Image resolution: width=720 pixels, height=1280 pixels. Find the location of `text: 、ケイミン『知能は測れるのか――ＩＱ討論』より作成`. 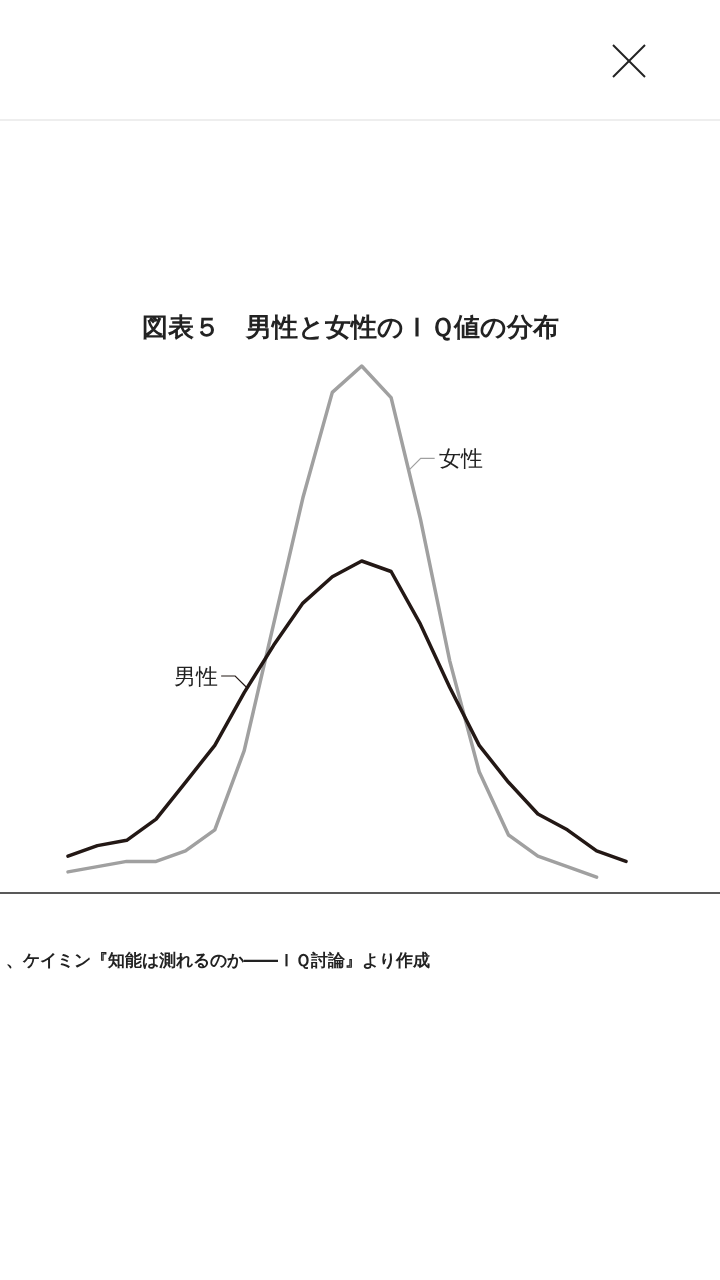

text: 、ケイミン『知能は測れるのか――ＩＱ討論』より作成 is located at coordinates (218, 960).